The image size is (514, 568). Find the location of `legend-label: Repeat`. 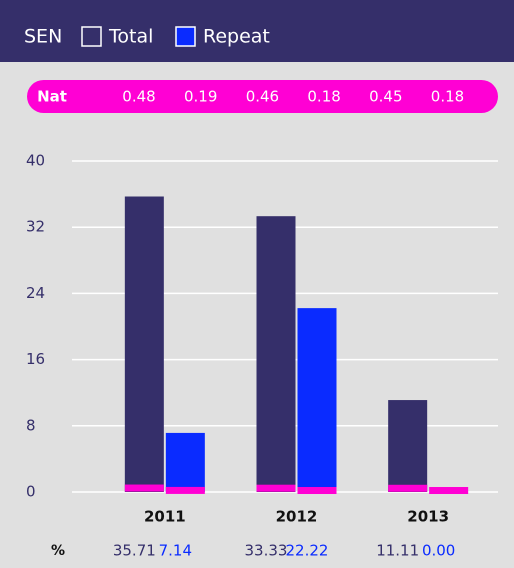

legend-label: Repeat is located at coordinates (236, 37).